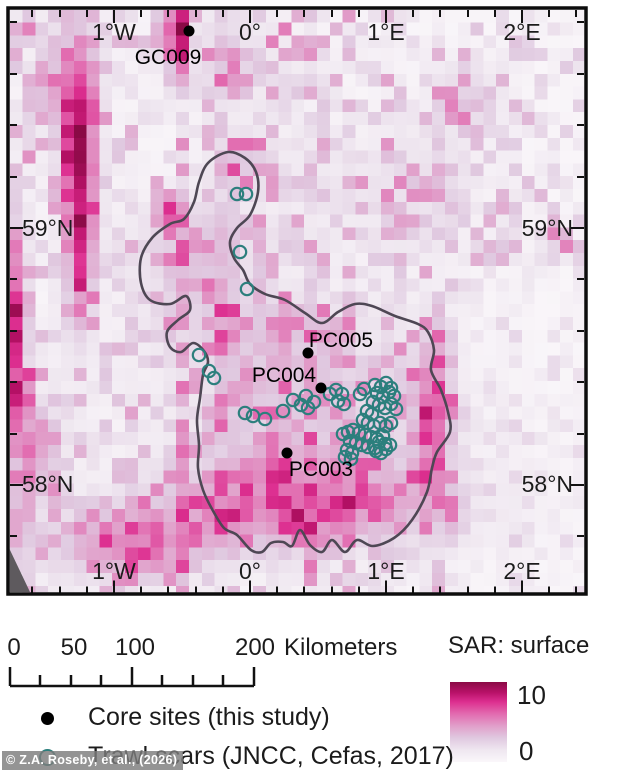 The image size is (634, 773). What do you see at coordinates (297, 326) in the screenshot?
I see `trawl-scars-layer` at bounding box center [297, 326].